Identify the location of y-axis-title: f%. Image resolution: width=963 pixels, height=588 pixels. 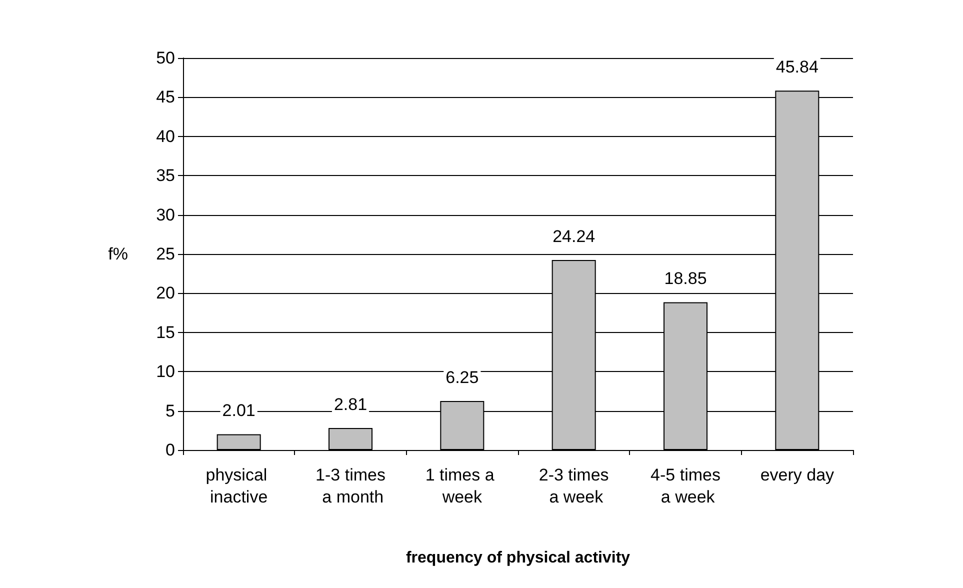
(118, 254).